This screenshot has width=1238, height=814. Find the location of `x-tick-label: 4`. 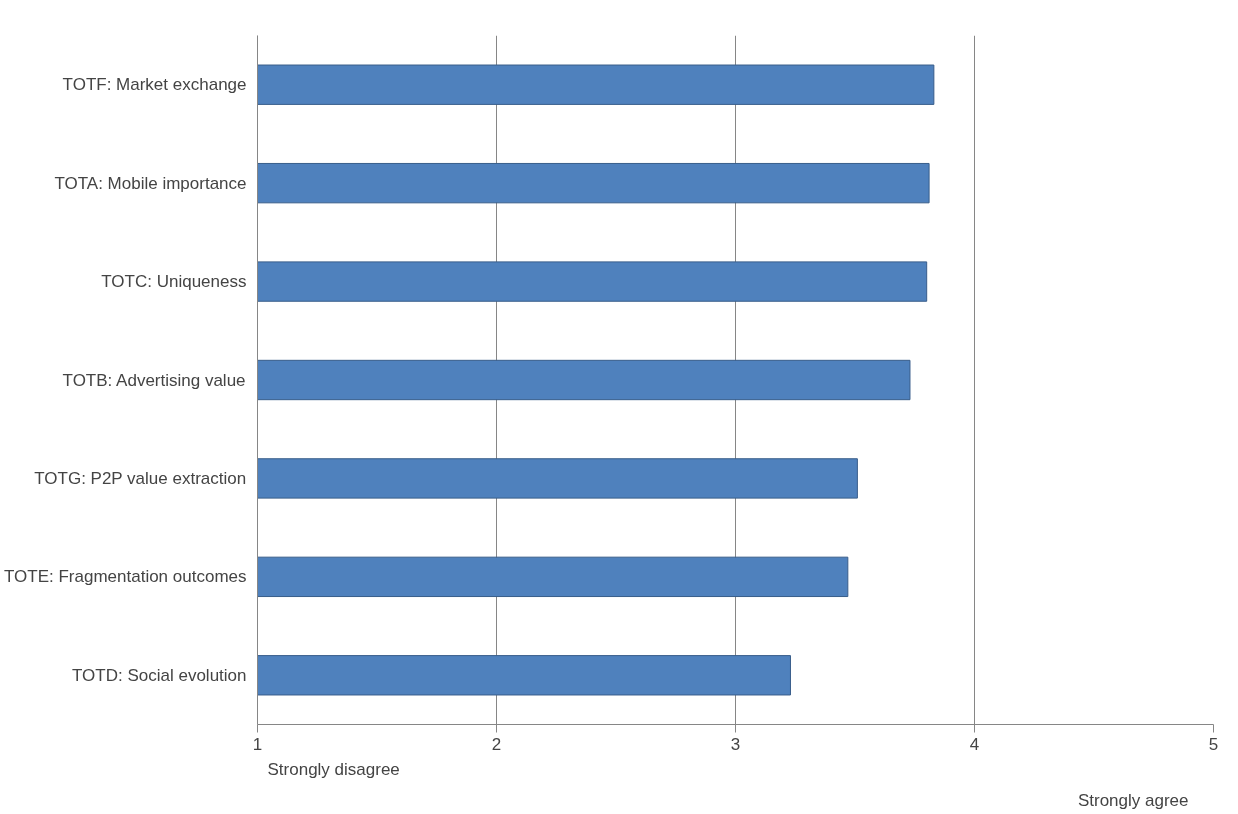

x-tick-label: 4 is located at coordinates (974, 744).